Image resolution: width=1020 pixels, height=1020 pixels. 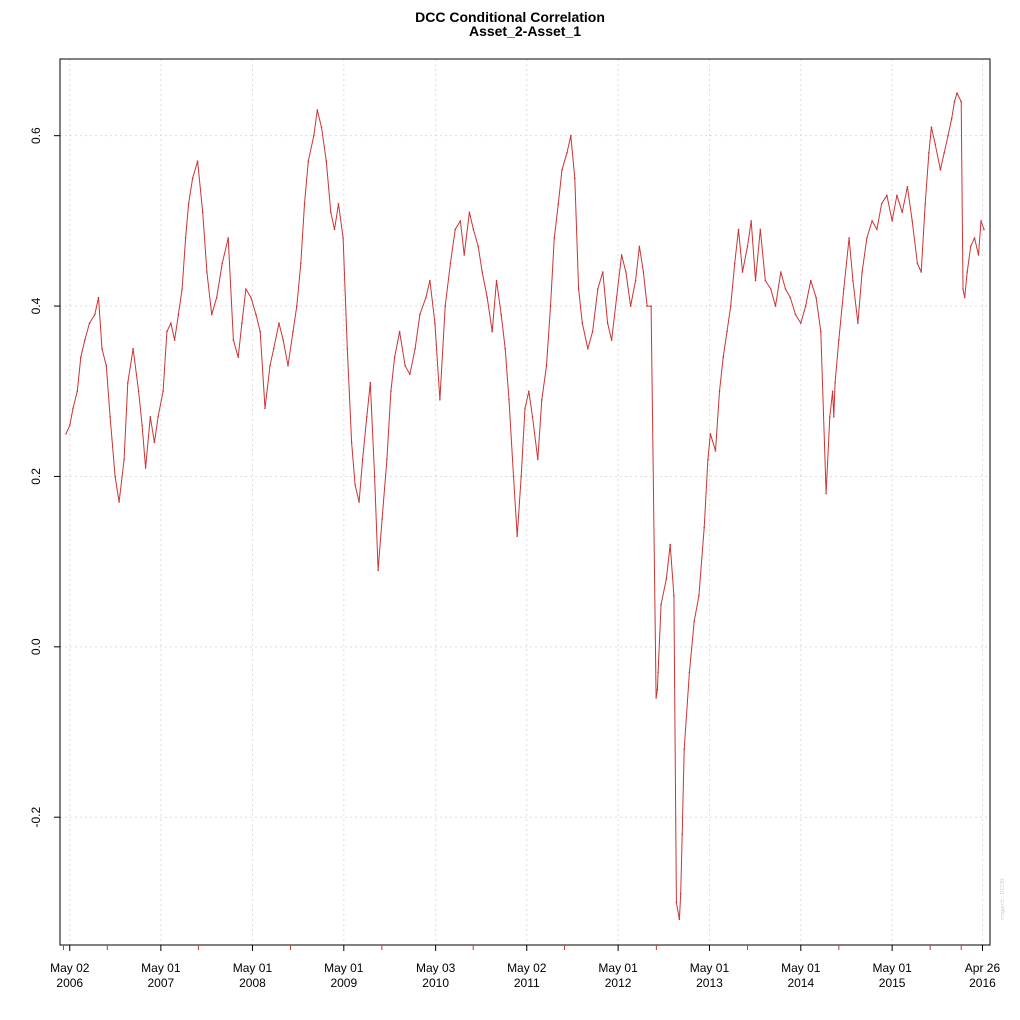 I want to click on x-tick-label-year: 2008, so click(x=252, y=983).